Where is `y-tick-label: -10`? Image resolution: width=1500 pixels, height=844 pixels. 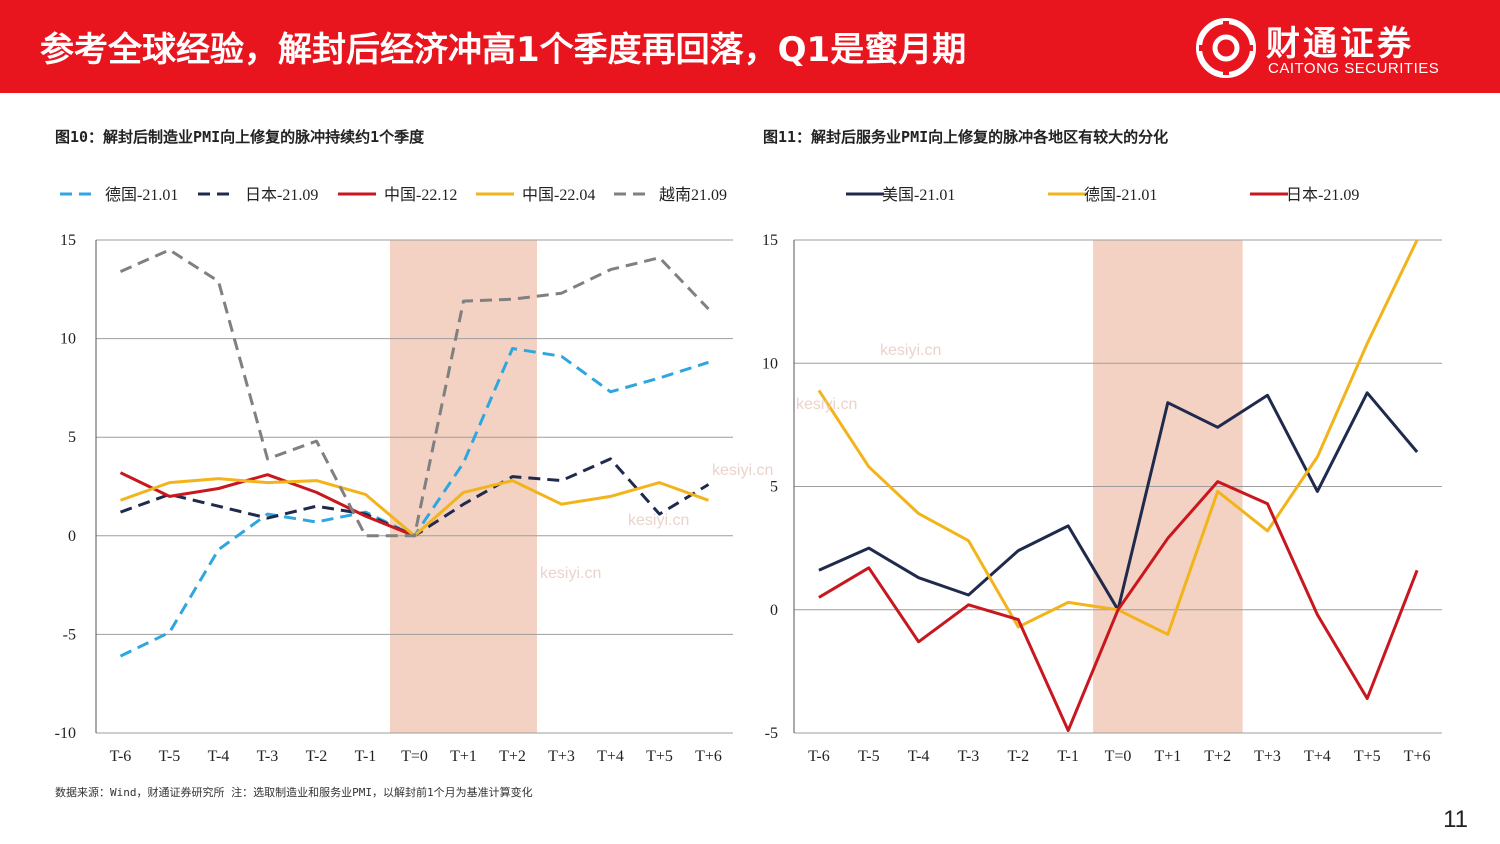
y-tick-label: -10 is located at coordinates (65, 733).